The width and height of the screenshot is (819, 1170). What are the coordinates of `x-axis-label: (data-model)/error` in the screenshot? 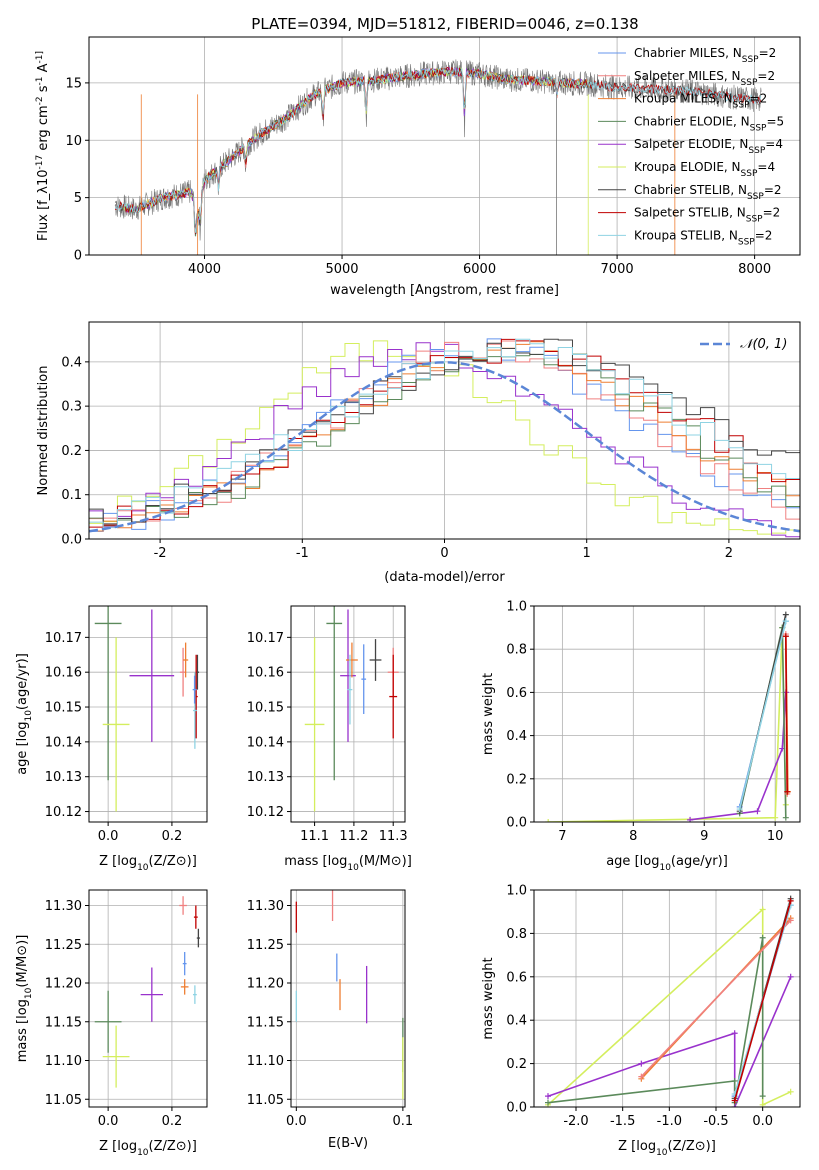 It's located at (444, 577).